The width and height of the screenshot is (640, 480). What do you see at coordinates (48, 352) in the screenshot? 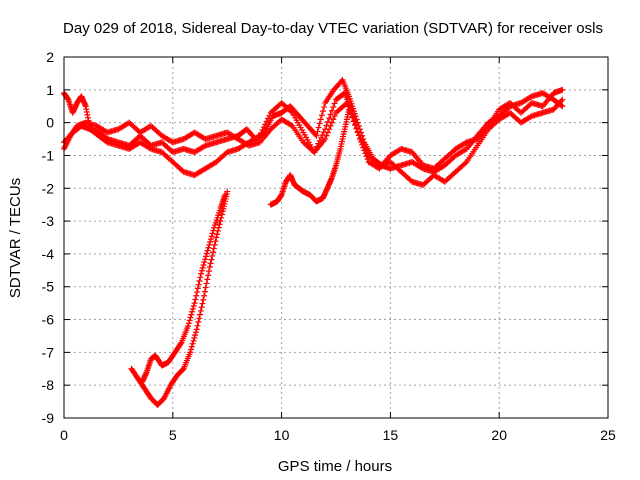
I see `y-tick-label: -7` at bounding box center [48, 352].